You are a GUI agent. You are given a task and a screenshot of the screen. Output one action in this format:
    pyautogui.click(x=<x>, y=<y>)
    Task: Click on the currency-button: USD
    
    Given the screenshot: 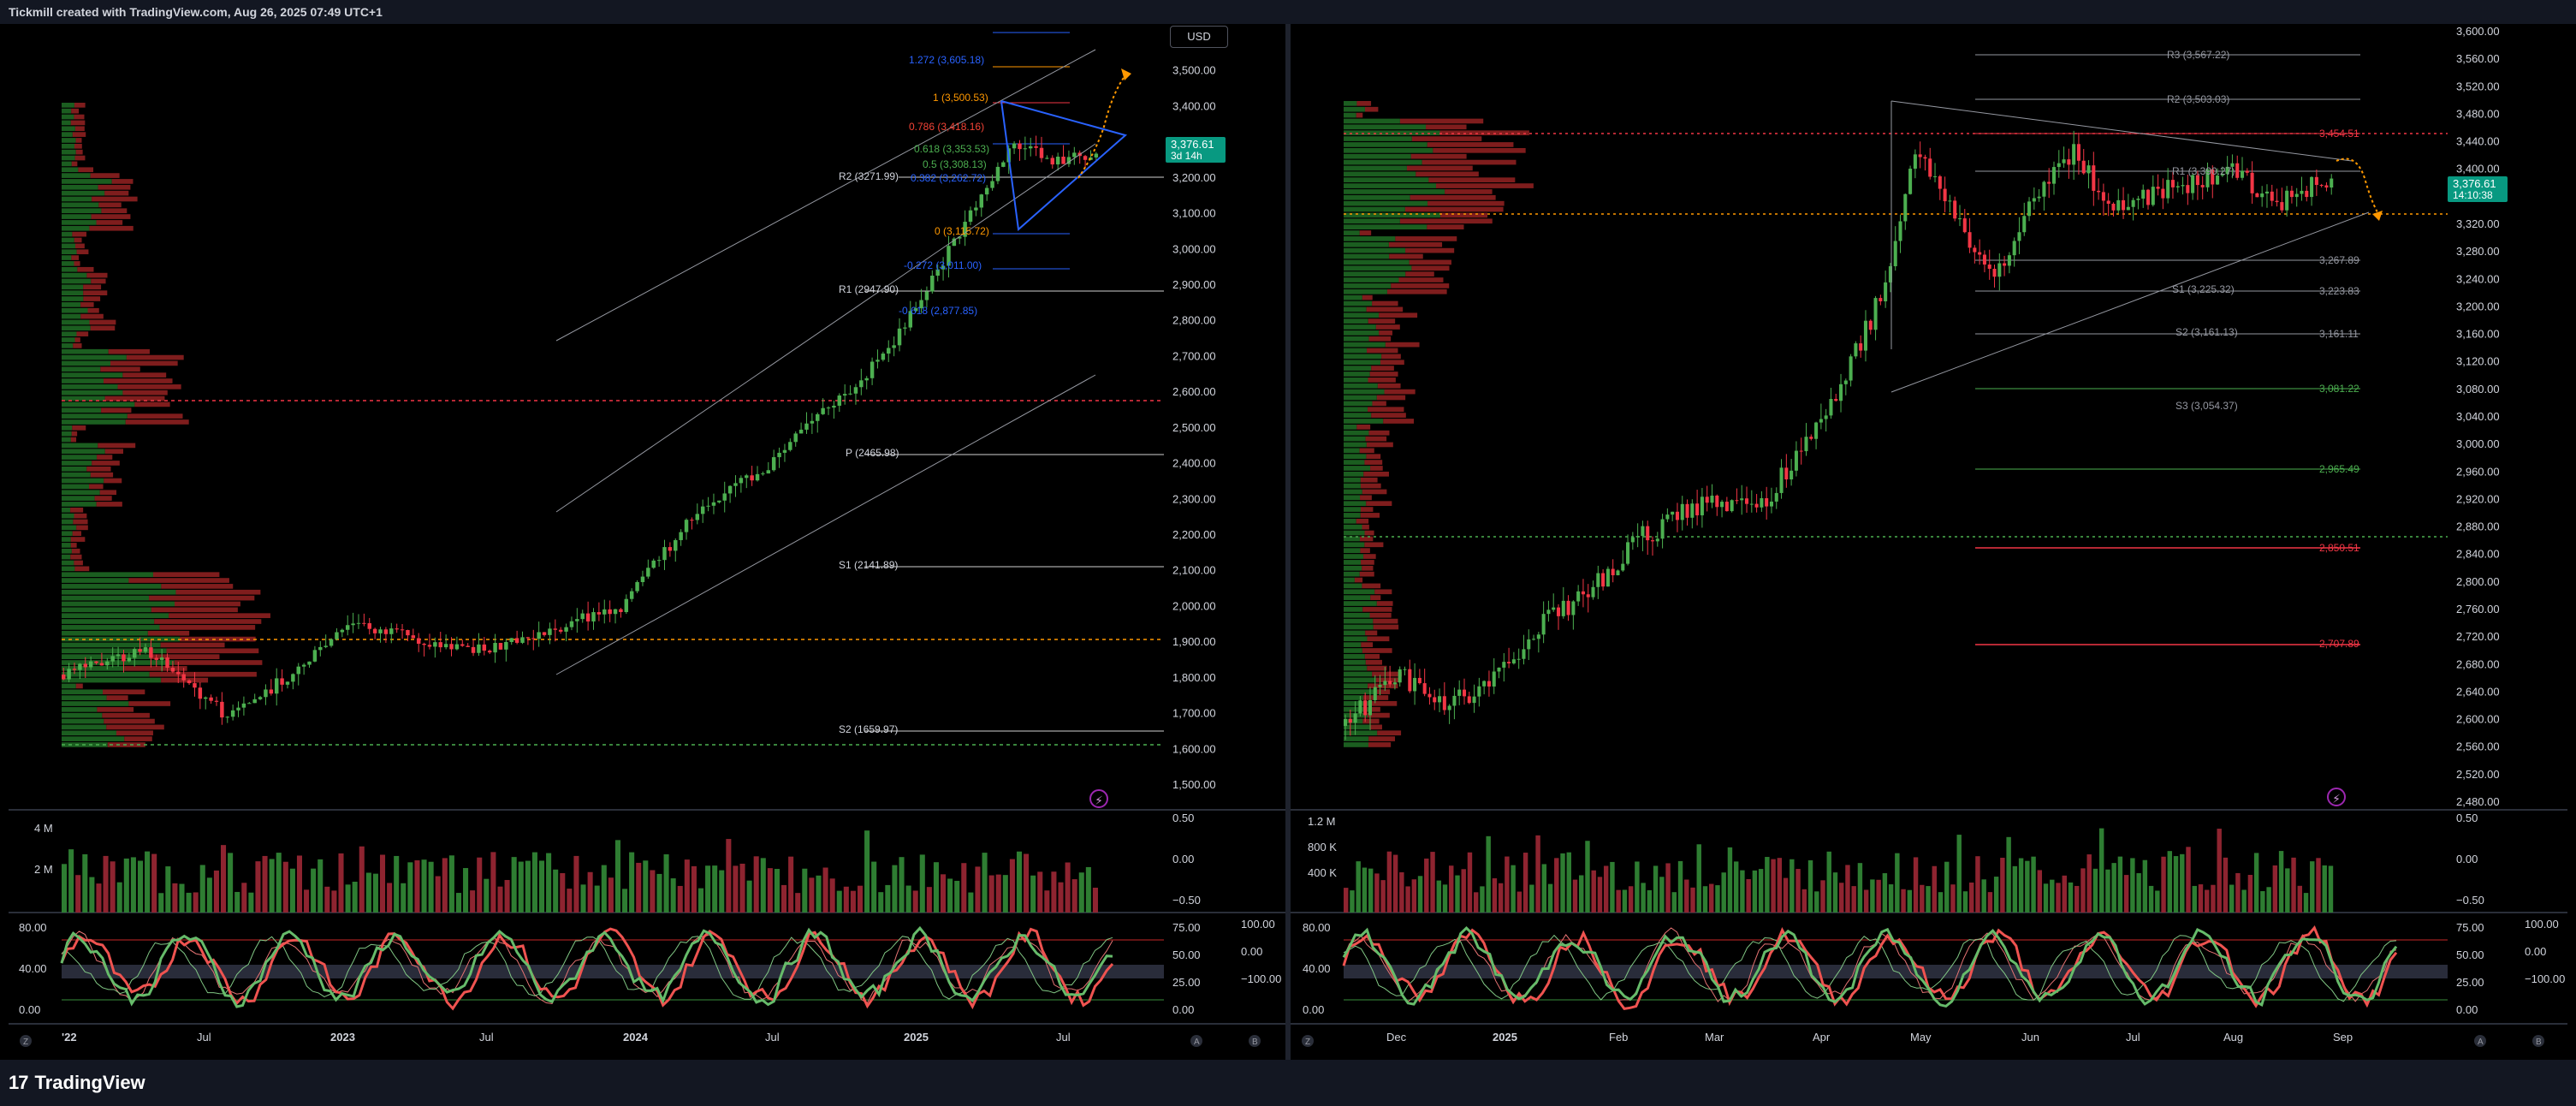 What is the action you would take?
    pyautogui.click(x=1199, y=37)
    